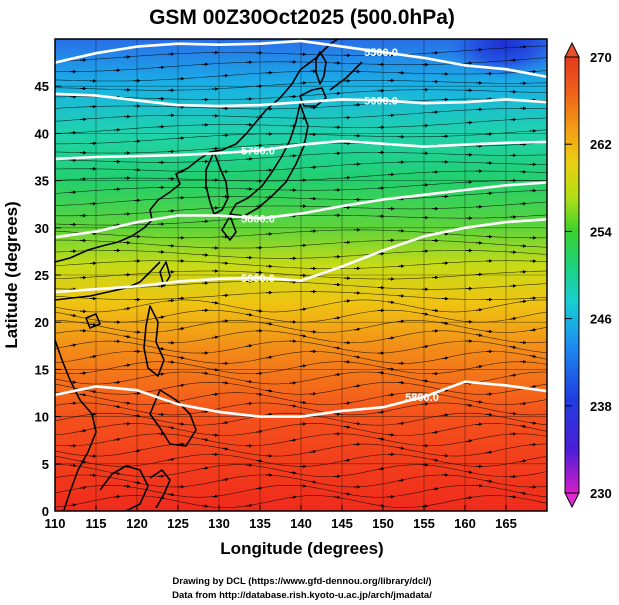  Describe the element at coordinates (258, 279) in the screenshot. I see `contour-label-5900.0: 5900.0` at that location.